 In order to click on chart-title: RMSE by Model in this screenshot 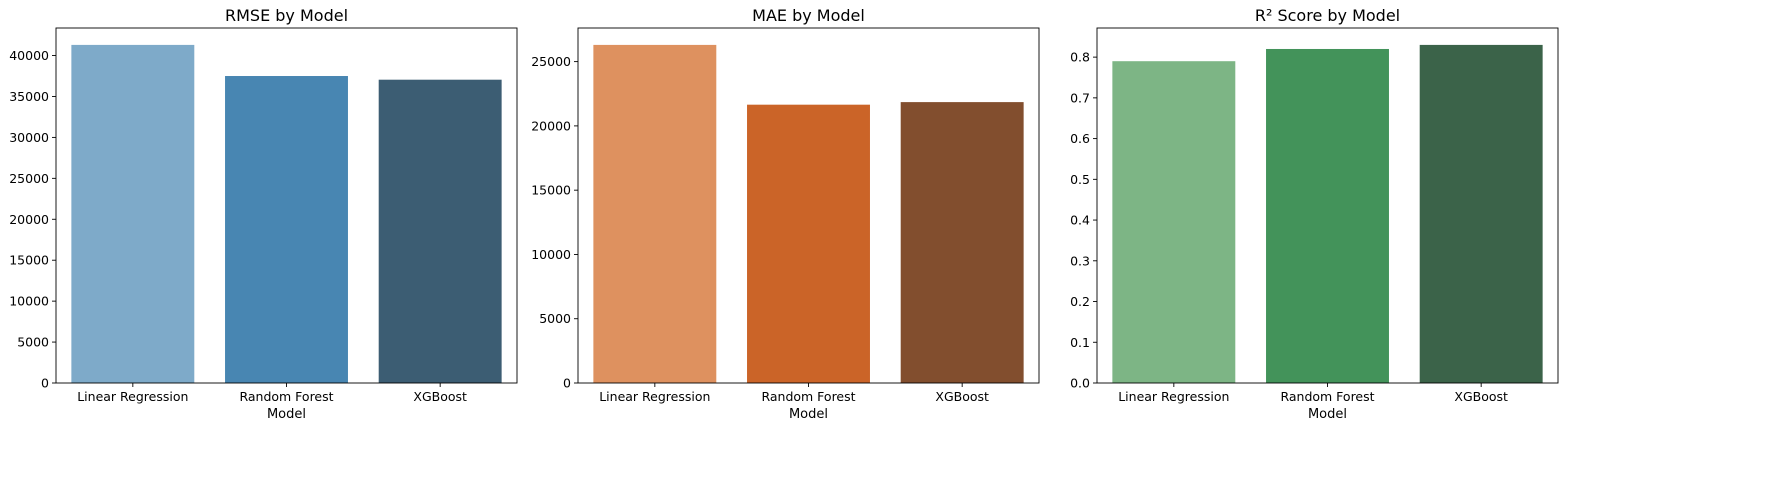, I will do `click(286, 15)`.